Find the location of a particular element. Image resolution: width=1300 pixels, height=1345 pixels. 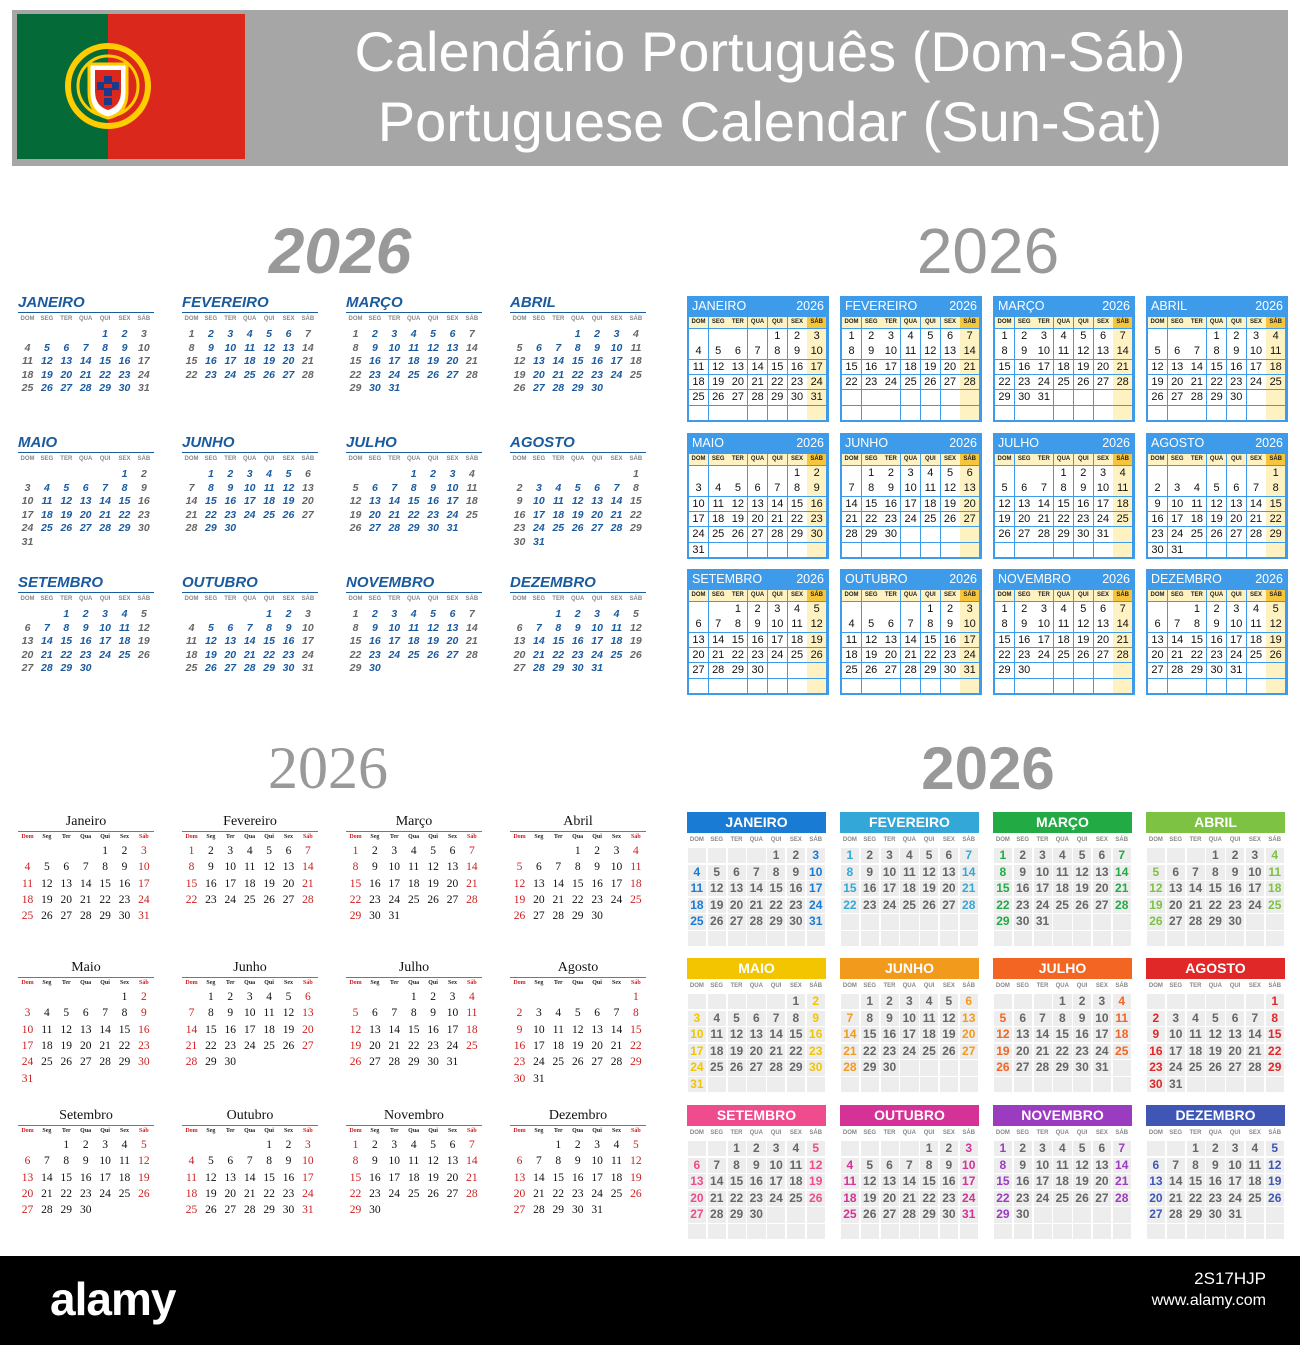

weekday-header: Ter is located at coordinates (230, 837).